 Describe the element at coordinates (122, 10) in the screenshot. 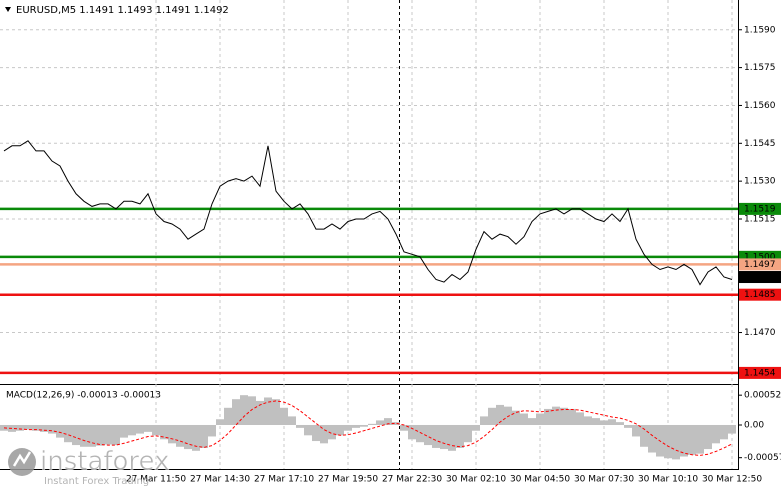

I see `chart-title: EURUSD,M5 1.1491 1.1493 1.1491 1.1492` at that location.